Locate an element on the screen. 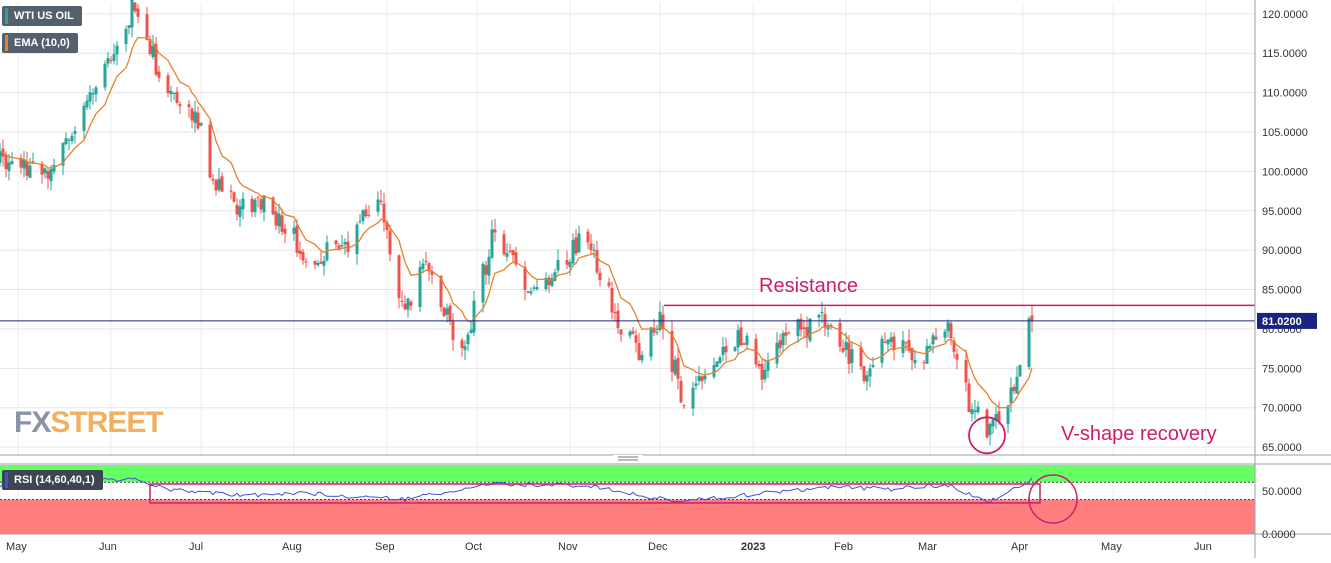 The height and width of the screenshot is (563, 1331). x-tick-label: Oct is located at coordinates (473, 547).